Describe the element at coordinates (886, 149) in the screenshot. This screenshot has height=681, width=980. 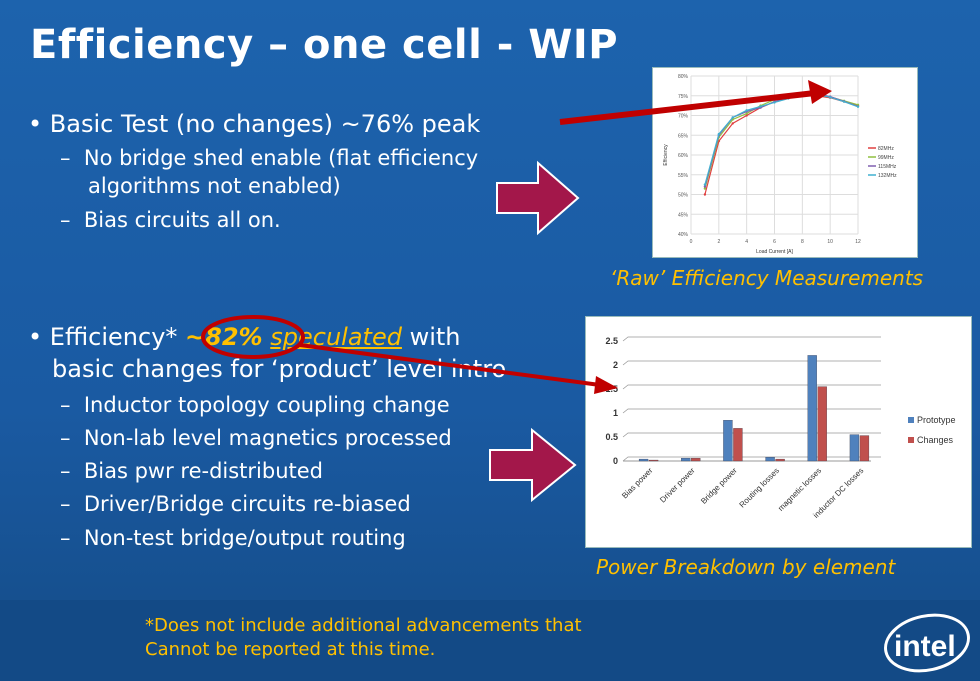
I see `legend-label: 82MHz` at that location.